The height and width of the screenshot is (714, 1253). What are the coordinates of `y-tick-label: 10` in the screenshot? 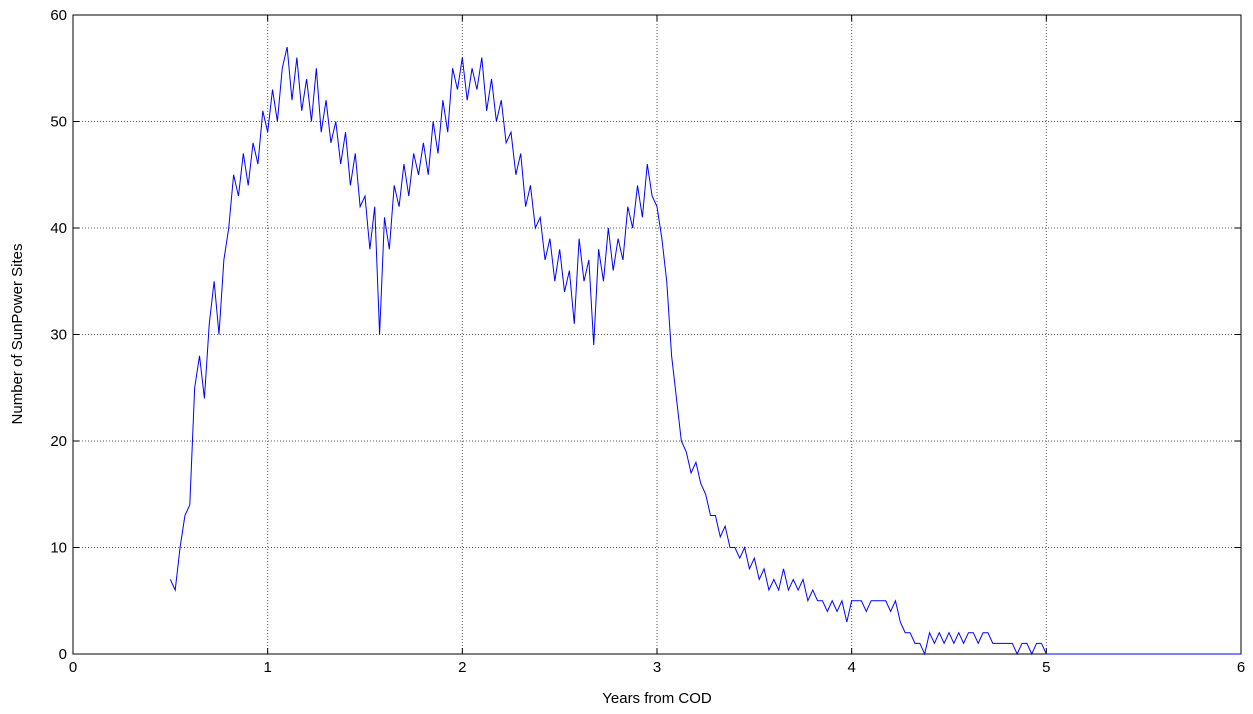 It's located at (58, 548).